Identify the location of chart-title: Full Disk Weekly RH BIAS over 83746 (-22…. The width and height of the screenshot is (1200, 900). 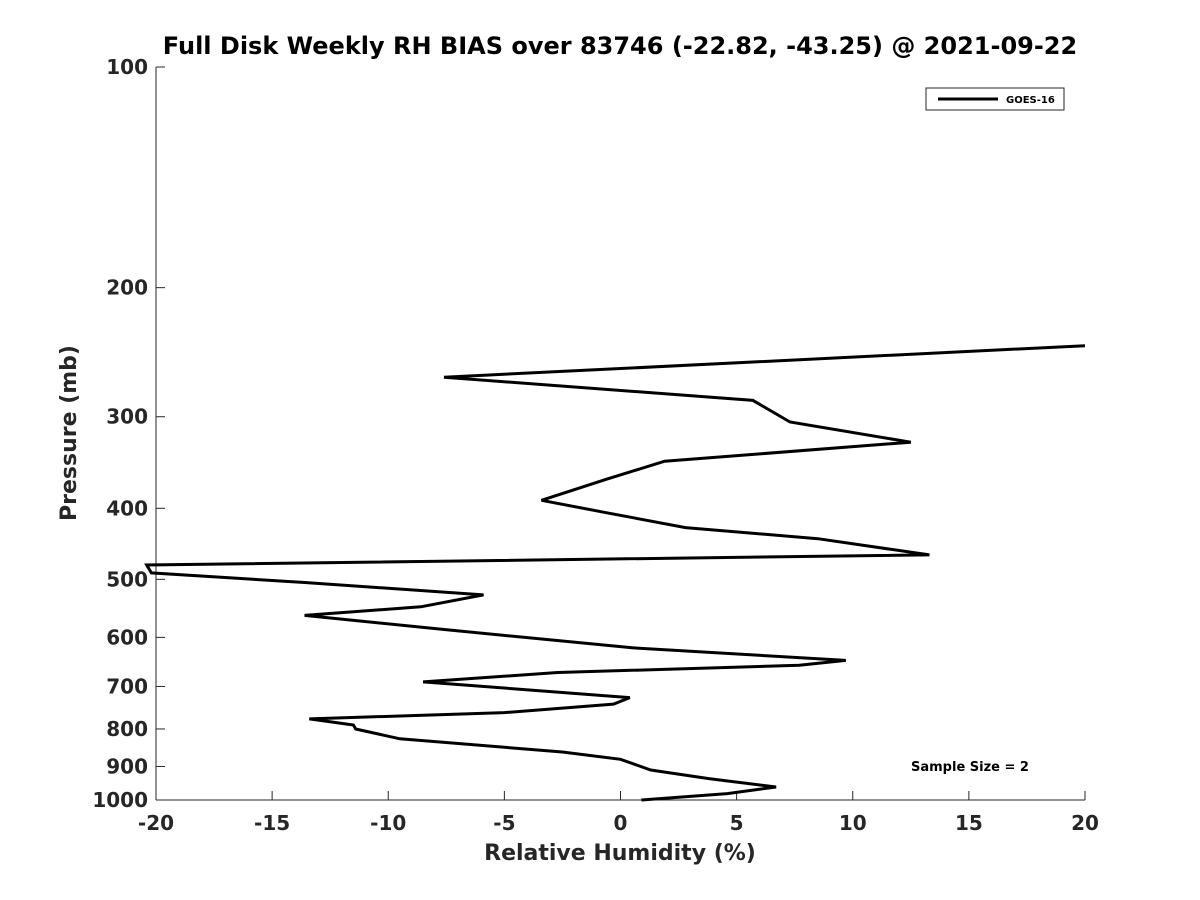
(620, 46).